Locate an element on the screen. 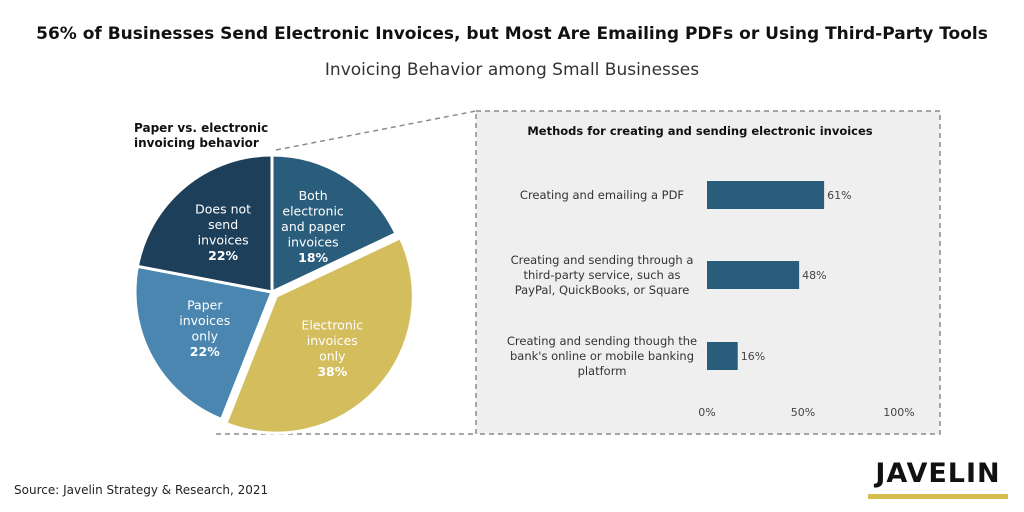 The width and height of the screenshot is (1024, 512). pie-title-line: invoicing behavior is located at coordinates (196, 143).